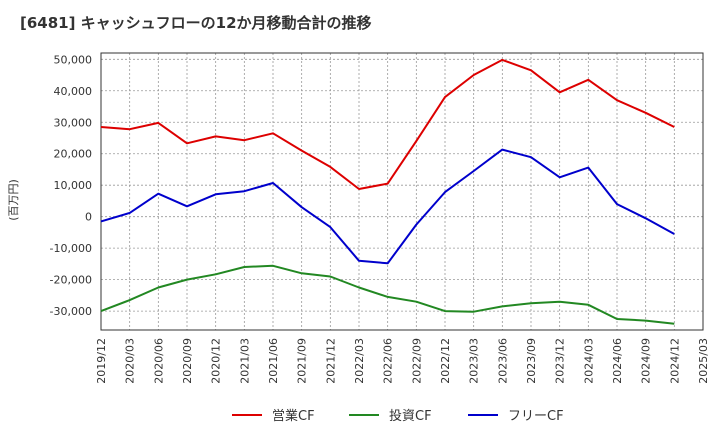 This screenshot has width=720, height=440. What do you see at coordinates (531, 361) in the screenshot?
I see `x-tick-label: 2023/09` at bounding box center [531, 361].